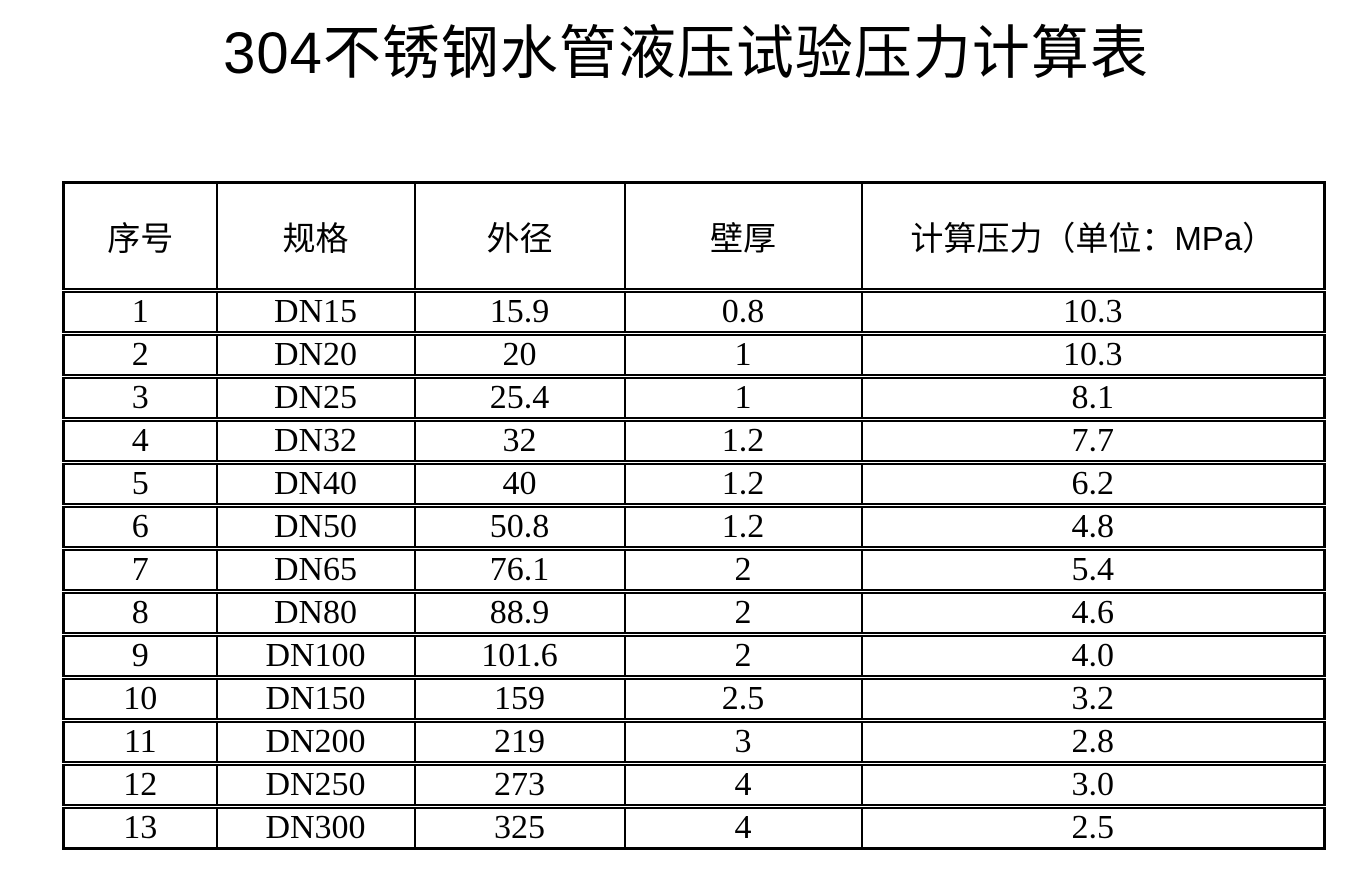  Describe the element at coordinates (1093, 700) in the screenshot. I see `table-cell: 3.2` at that location.